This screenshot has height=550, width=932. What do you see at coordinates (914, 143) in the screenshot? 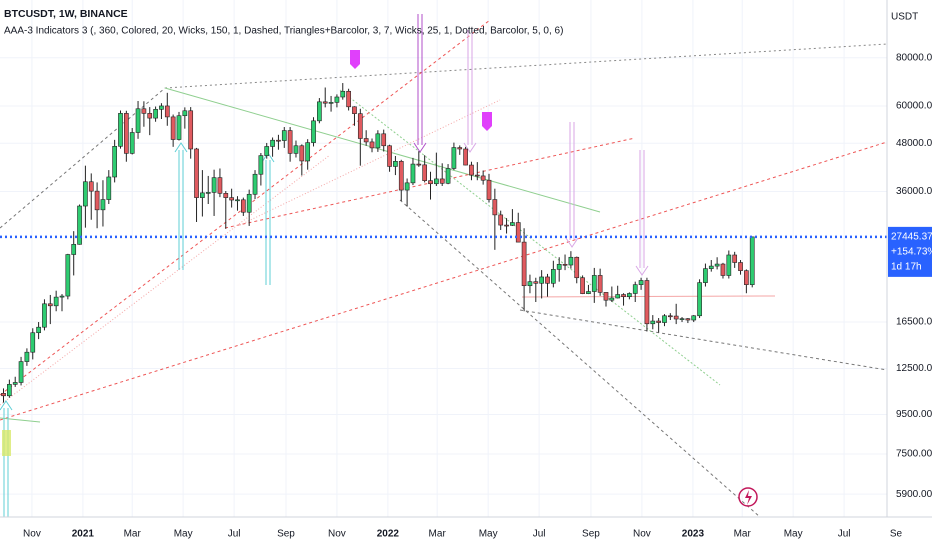
I see `y-tick-label: 48000.00` at bounding box center [914, 143].